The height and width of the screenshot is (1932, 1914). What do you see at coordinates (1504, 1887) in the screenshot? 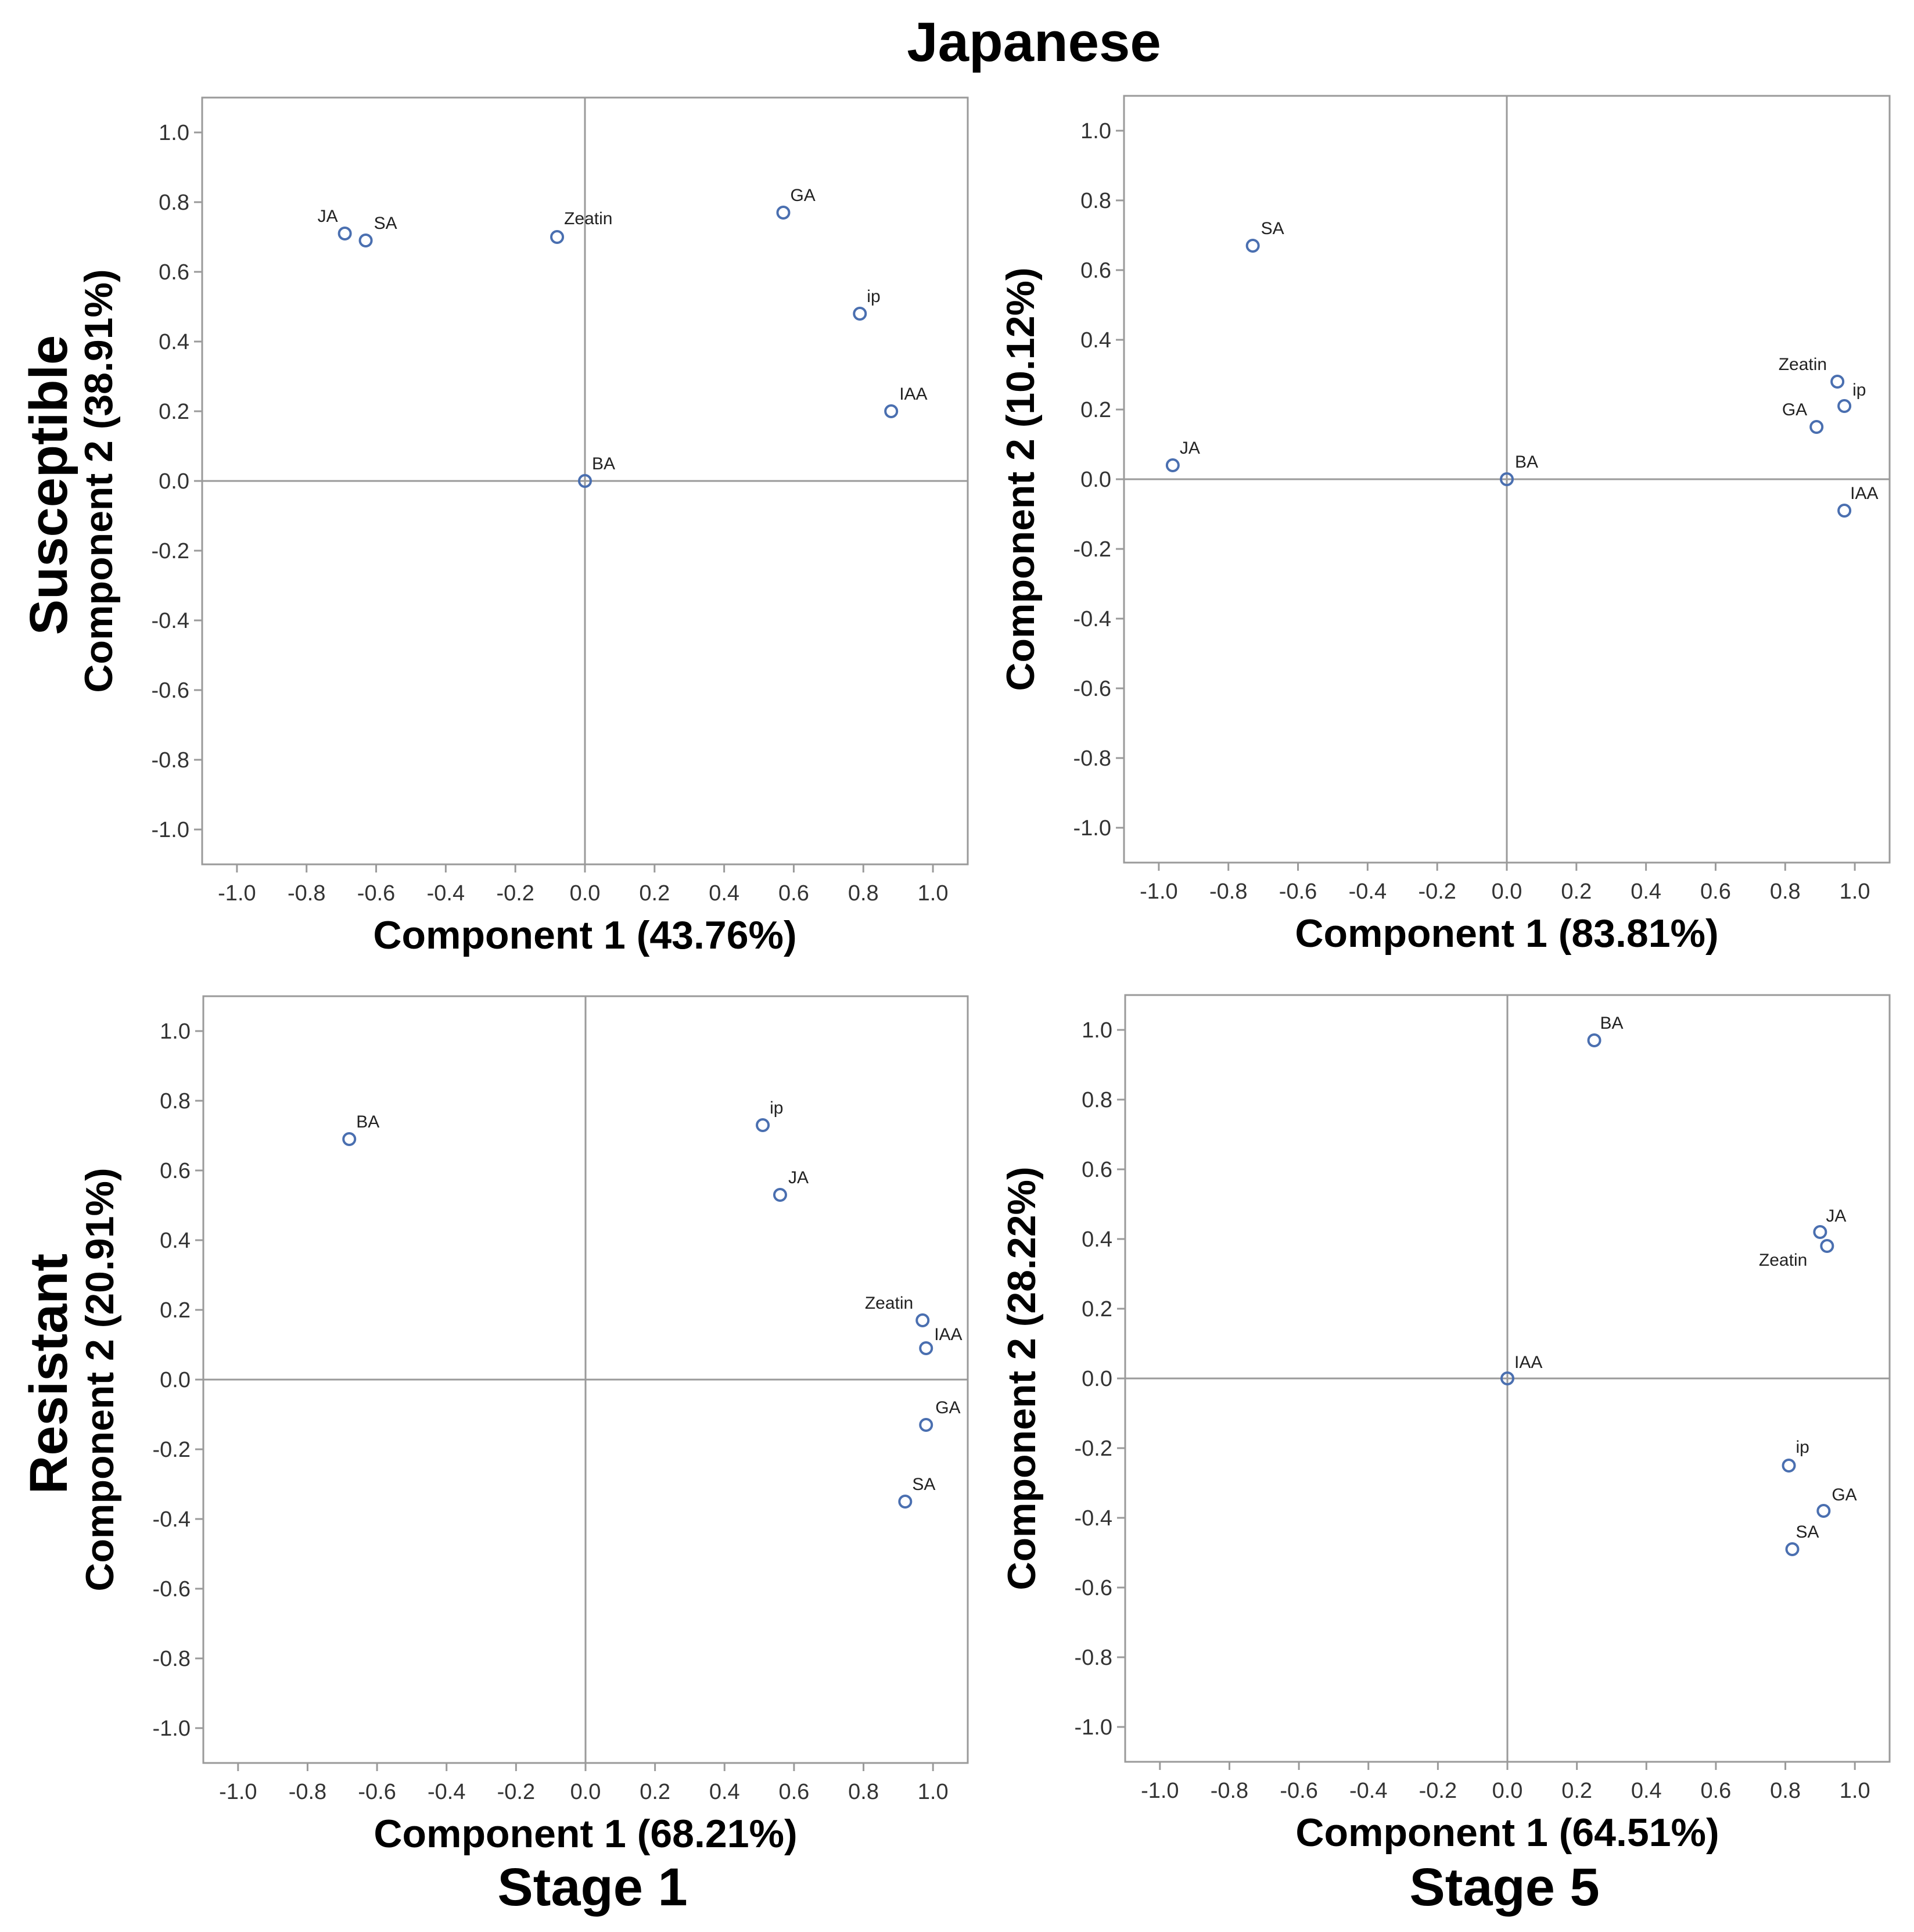
I see `col-label-stage-5: Stage 5` at bounding box center [1504, 1887].